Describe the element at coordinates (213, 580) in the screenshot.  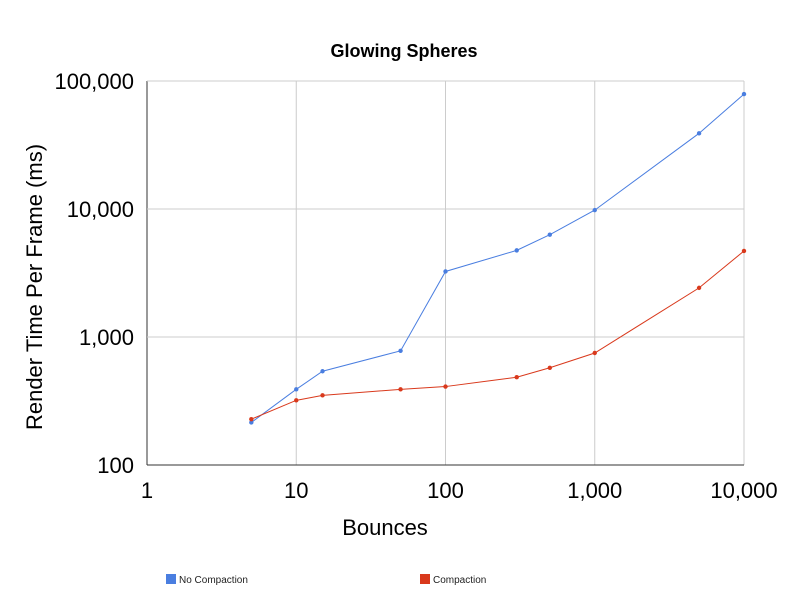
I see `legend-label: No Compaction` at that location.